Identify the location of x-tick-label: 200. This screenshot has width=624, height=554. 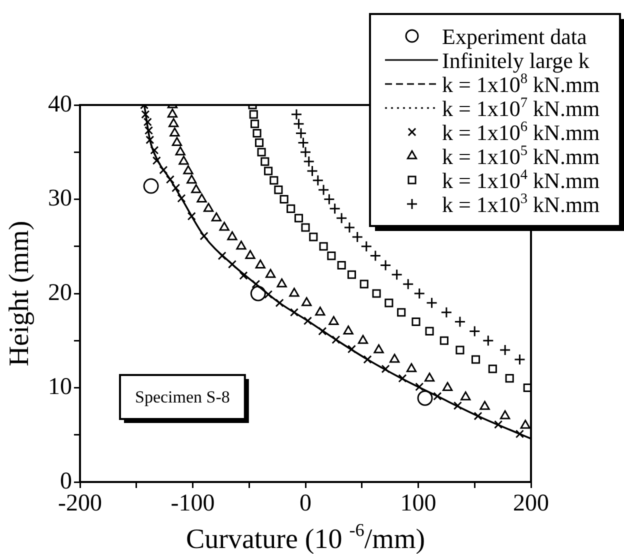
(531, 503).